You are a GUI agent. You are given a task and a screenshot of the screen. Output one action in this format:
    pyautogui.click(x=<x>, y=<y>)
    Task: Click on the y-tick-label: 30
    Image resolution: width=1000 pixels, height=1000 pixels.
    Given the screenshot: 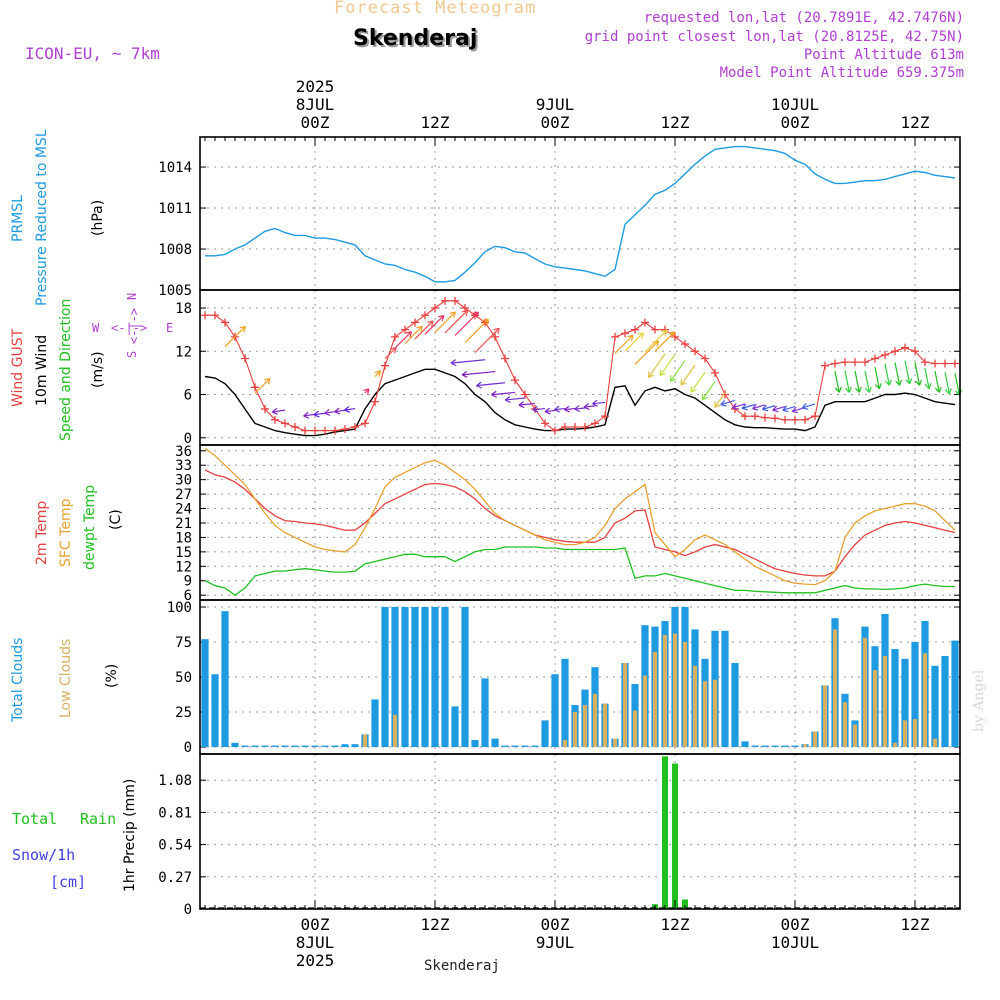 What is the action you would take?
    pyautogui.click(x=183, y=481)
    